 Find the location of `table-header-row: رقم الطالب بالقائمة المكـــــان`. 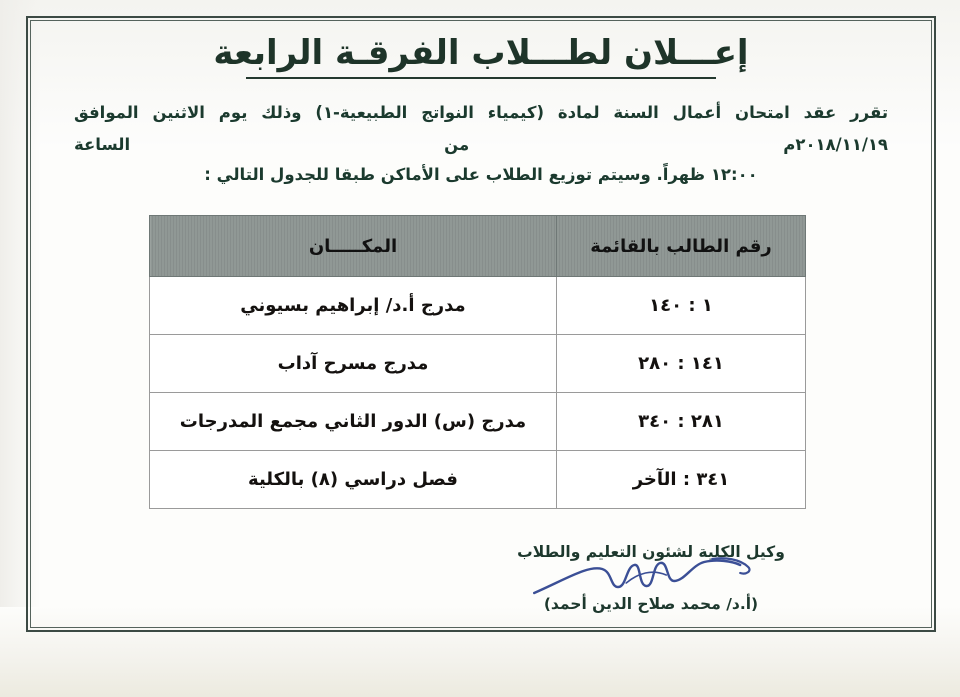

table-header-row: رقم الطالب بالقائمة المكـــــان is located at coordinates (477, 246).